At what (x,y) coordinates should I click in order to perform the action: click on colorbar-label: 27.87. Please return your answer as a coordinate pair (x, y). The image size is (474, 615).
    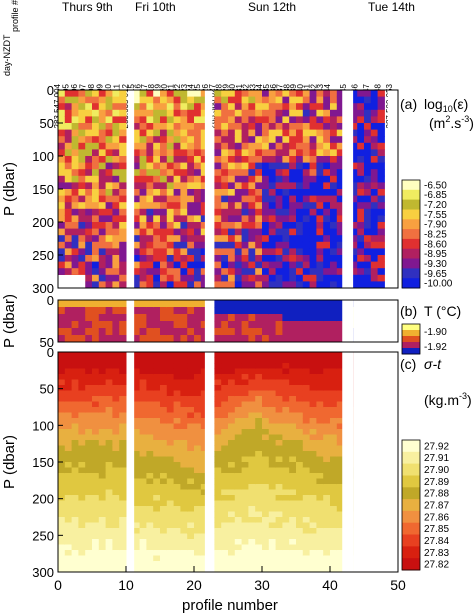
    Looking at the image, I should click on (436, 506).